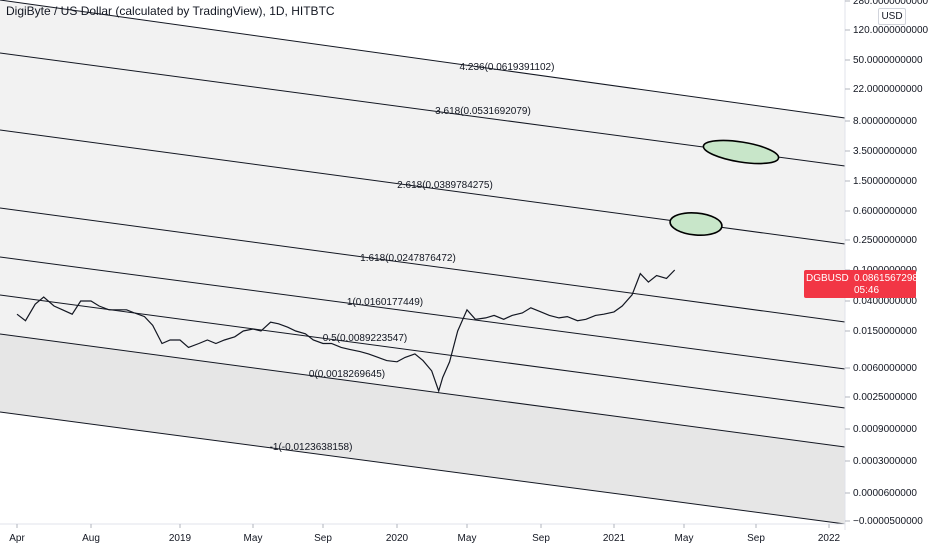 This screenshot has height=550, width=932. What do you see at coordinates (311, 447) in the screenshot?
I see `fib-level-label: -1(-0.0123638158)` at bounding box center [311, 447].